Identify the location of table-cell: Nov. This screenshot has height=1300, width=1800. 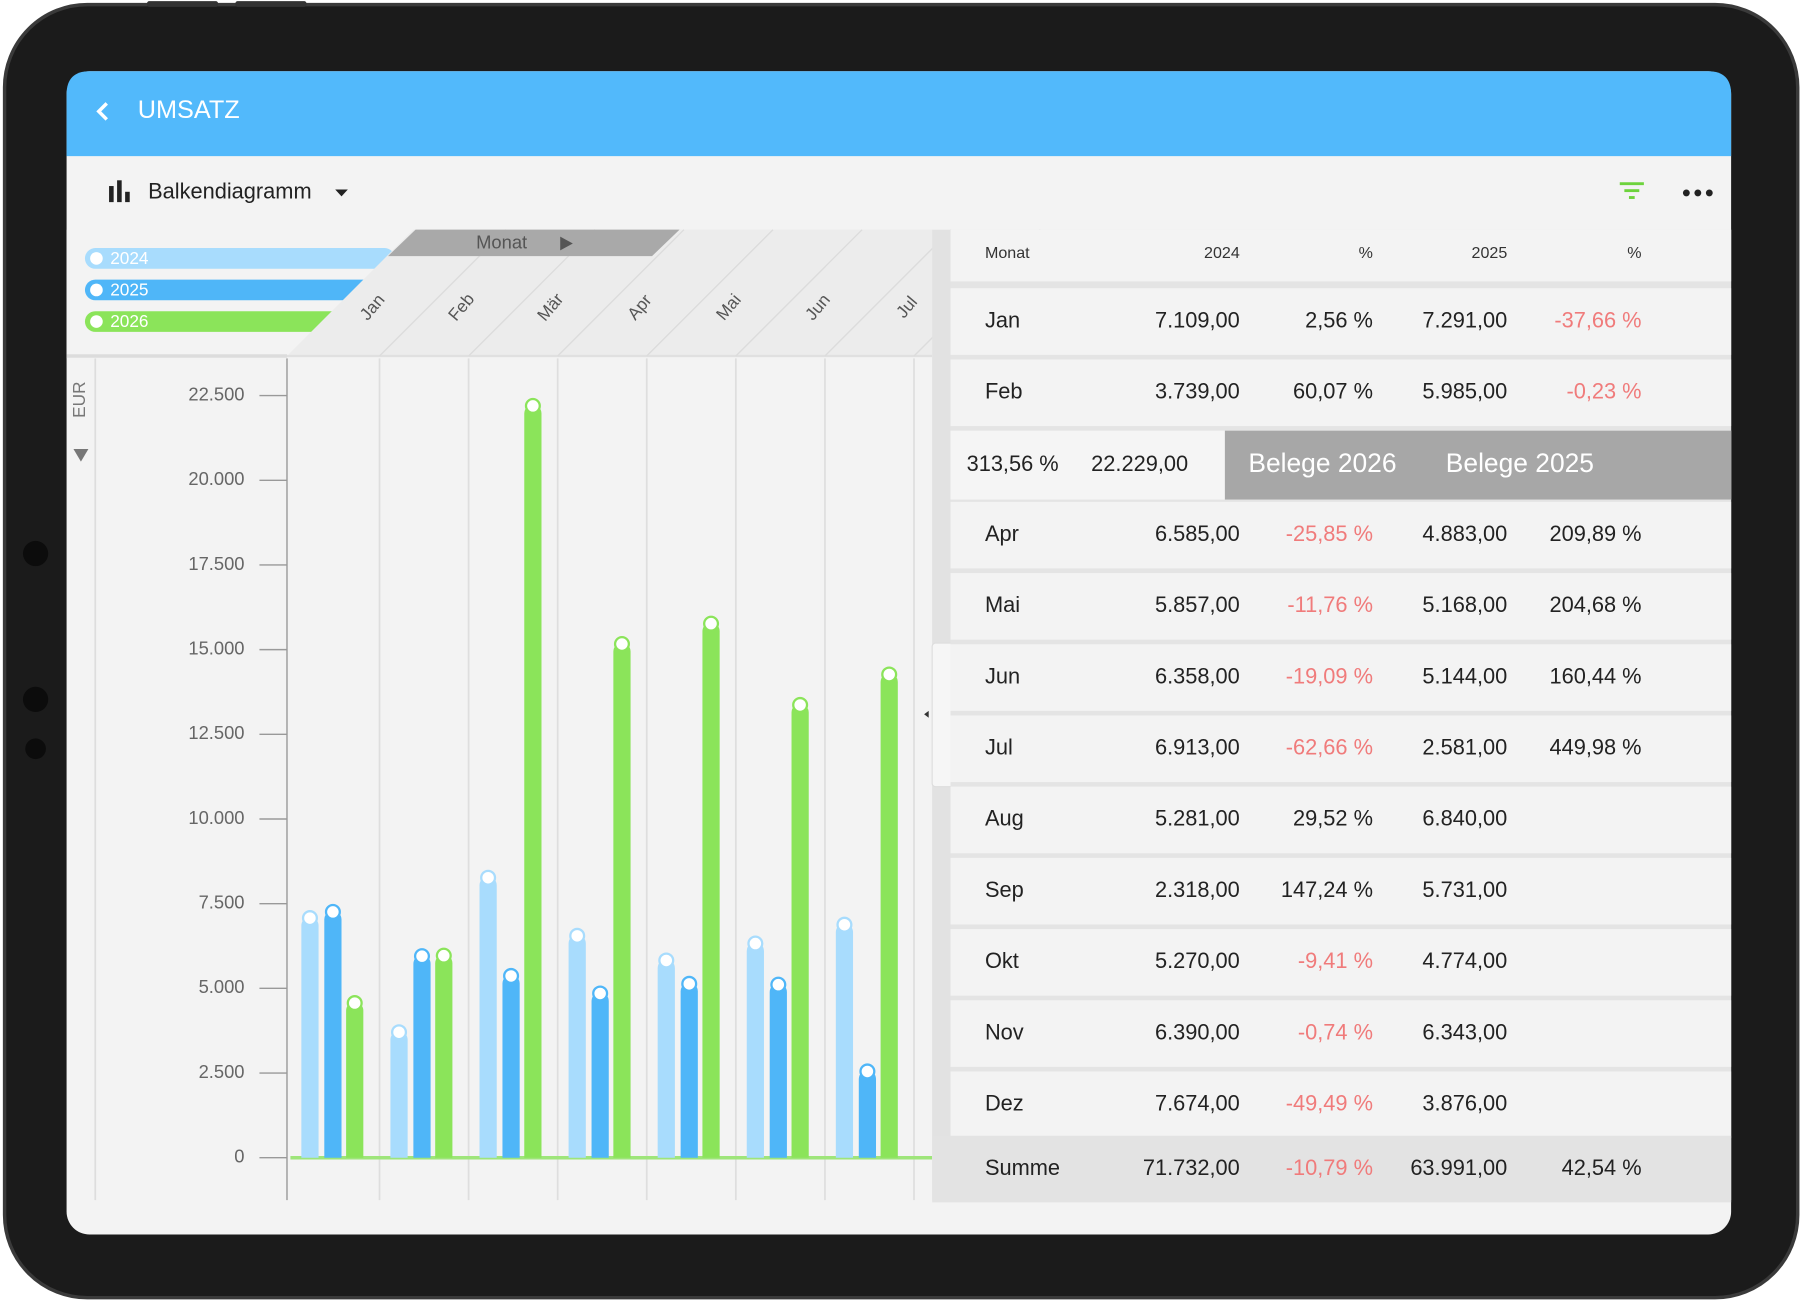
(1004, 1031).